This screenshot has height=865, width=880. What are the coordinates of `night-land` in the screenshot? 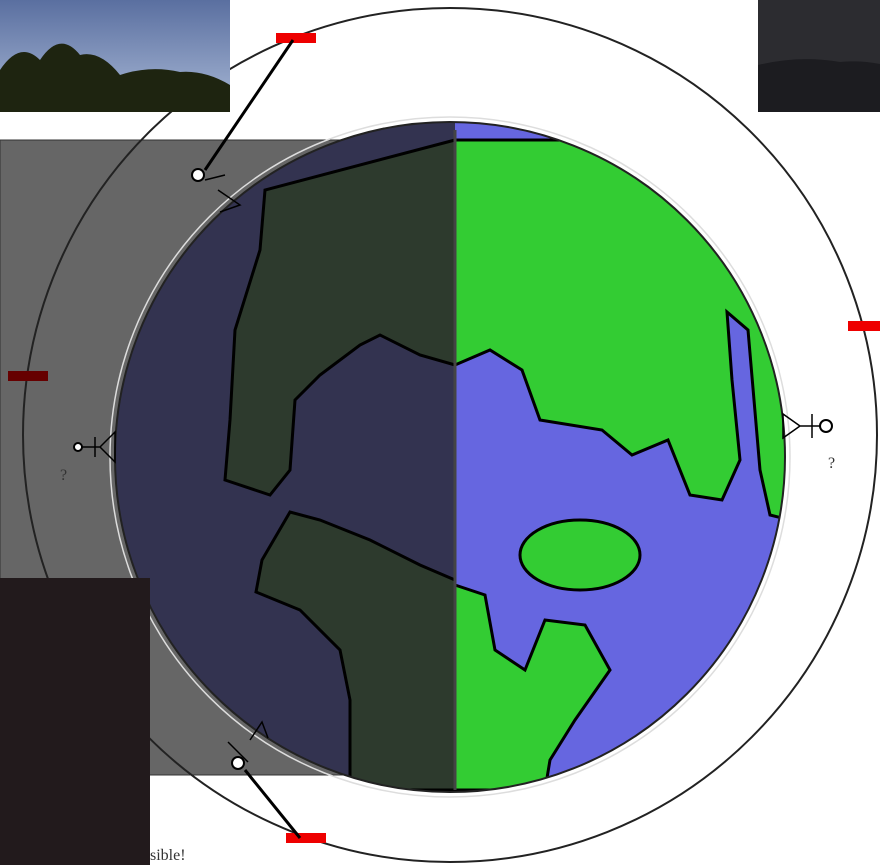 It's located at (340, 317).